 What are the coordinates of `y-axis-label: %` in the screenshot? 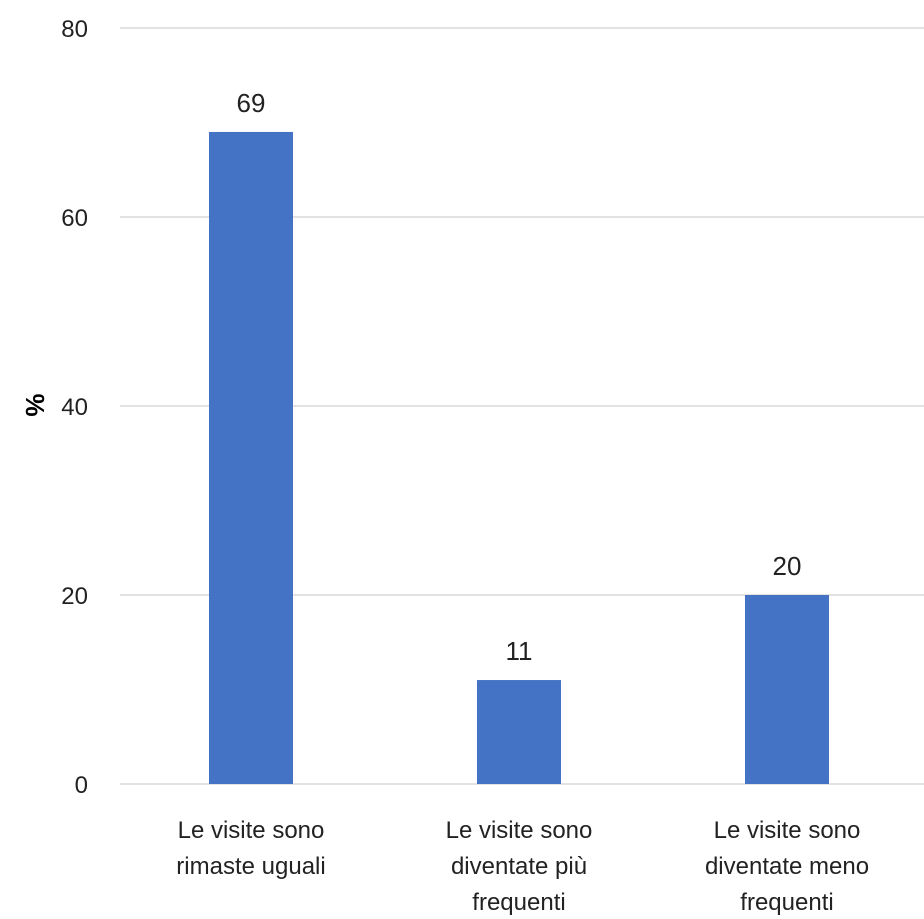 It's located at (35, 404).